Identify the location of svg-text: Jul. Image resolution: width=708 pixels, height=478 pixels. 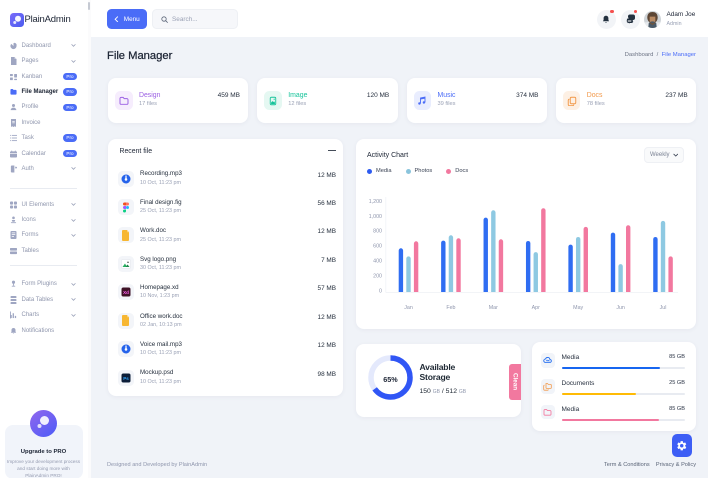
(662, 308).